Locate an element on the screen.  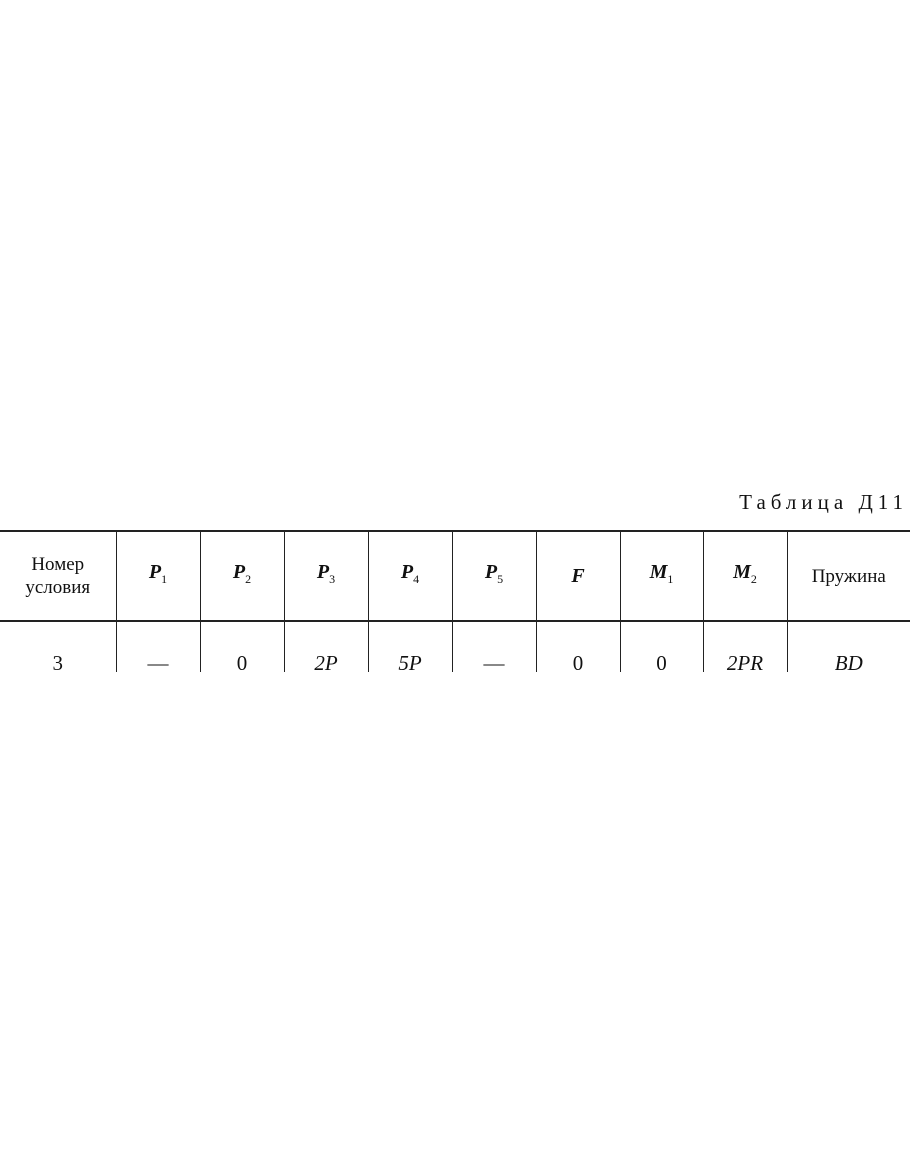
cell: BD is located at coordinates (848, 646).